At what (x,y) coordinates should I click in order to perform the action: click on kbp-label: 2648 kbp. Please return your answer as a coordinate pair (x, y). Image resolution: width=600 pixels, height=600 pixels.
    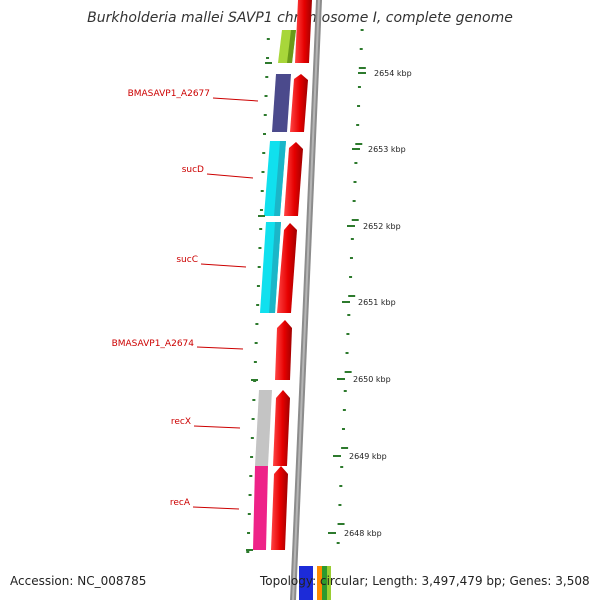
    Looking at the image, I should click on (363, 533).